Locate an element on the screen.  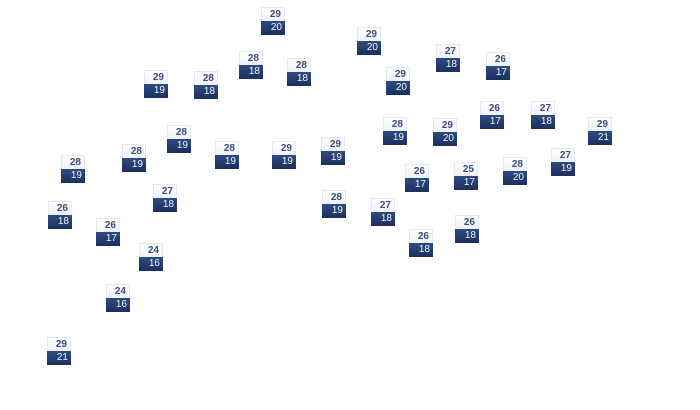
high-temperature: 24 is located at coordinates (118, 291).